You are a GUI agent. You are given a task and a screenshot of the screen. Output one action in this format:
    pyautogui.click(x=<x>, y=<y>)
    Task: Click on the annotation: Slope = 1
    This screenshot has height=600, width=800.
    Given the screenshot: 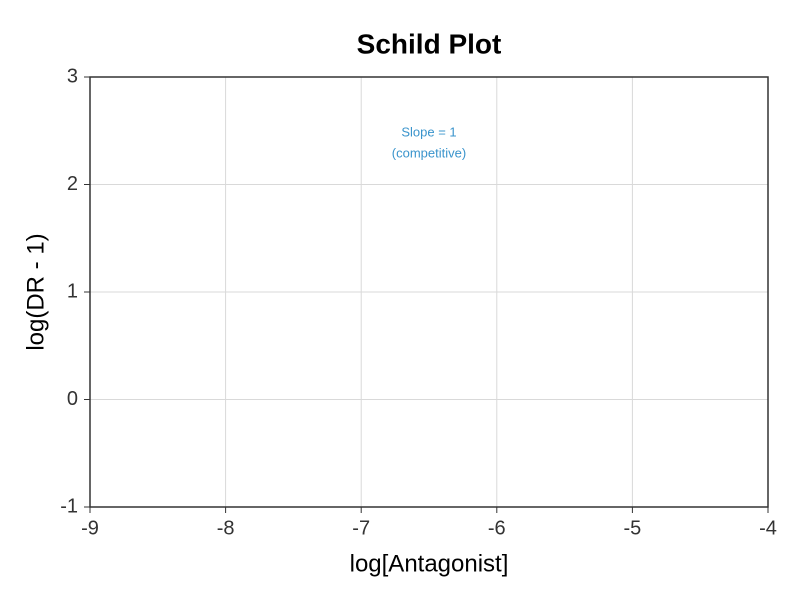 What is the action you would take?
    pyautogui.click(x=428, y=131)
    